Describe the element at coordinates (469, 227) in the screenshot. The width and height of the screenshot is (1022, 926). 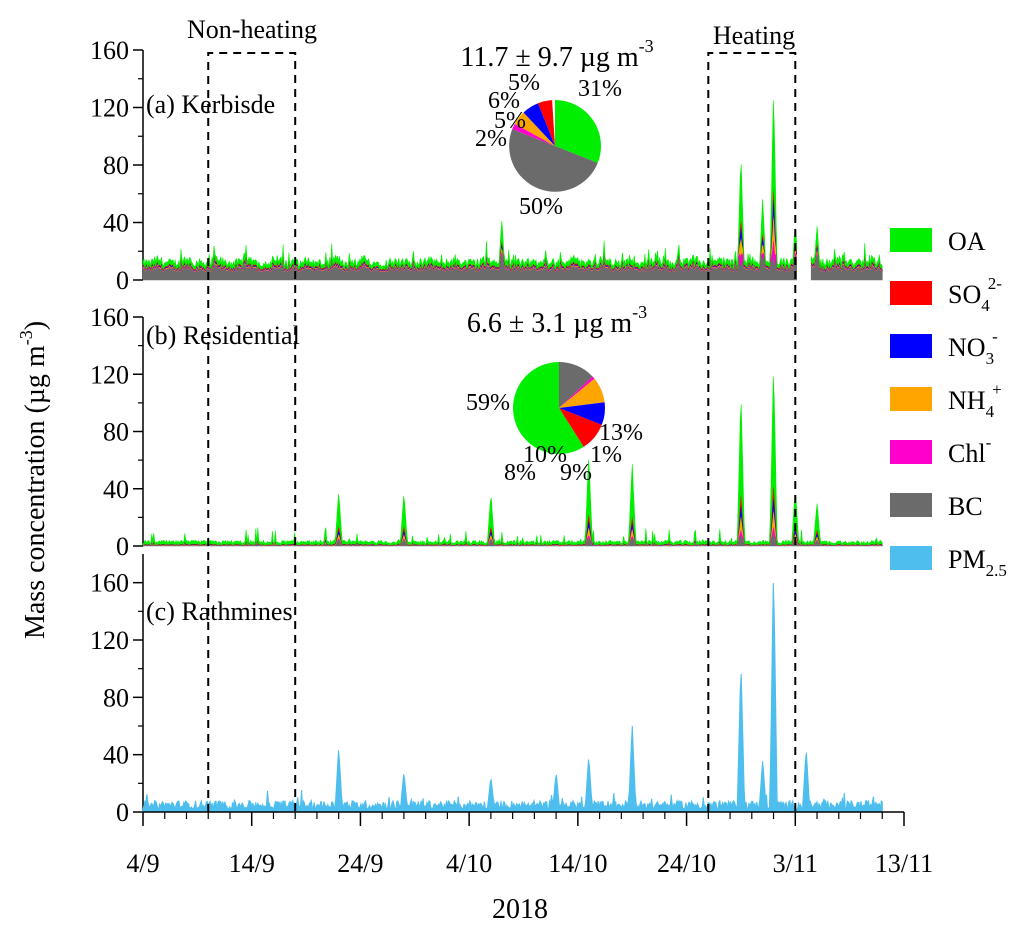
I see `series-area-SO42-` at that location.